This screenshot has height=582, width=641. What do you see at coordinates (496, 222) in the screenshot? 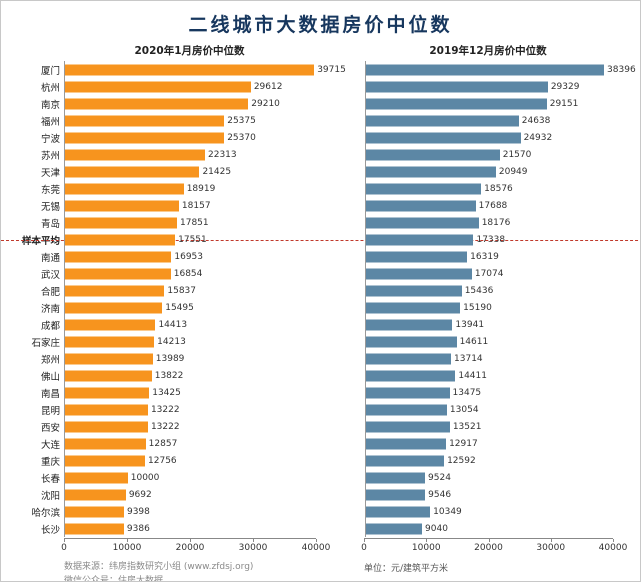
I see `value-label: 18176` at bounding box center [496, 222].